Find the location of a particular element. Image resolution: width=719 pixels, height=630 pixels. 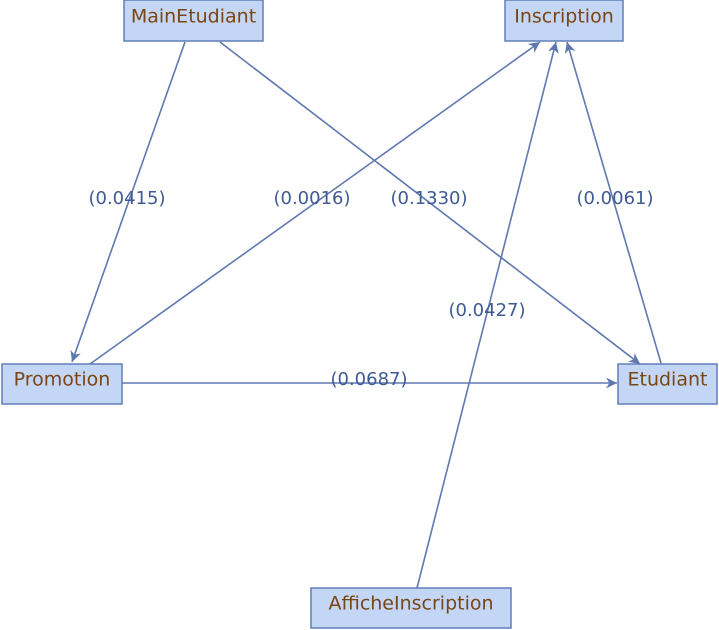

edge-etudiant-to-inscription is located at coordinates (613, 202).